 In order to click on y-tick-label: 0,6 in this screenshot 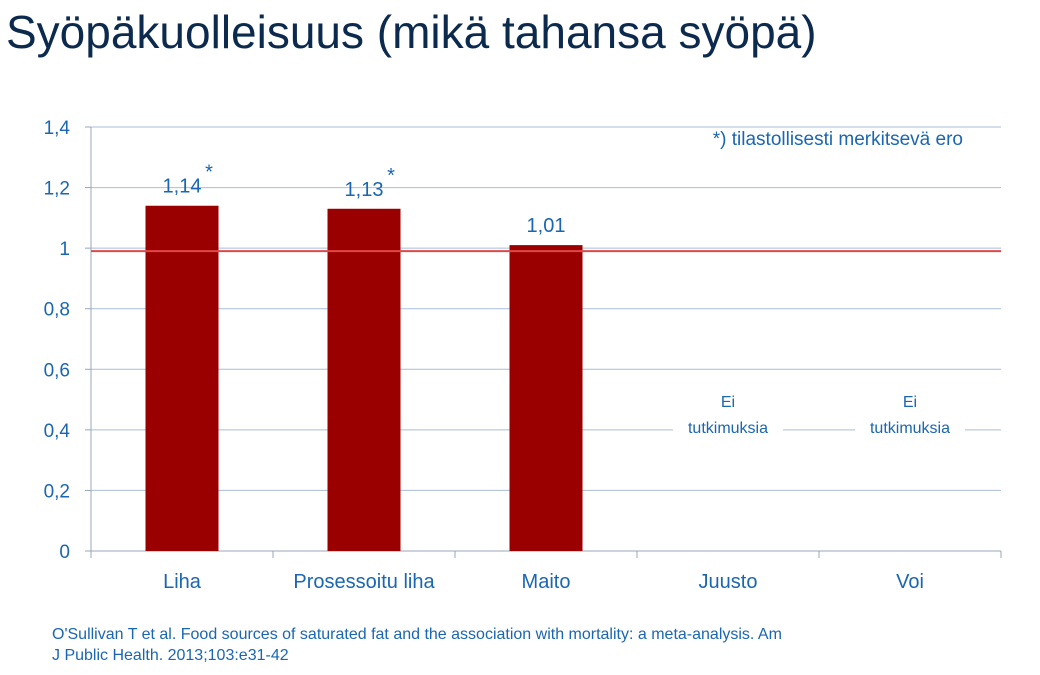, I will do `click(57, 370)`.